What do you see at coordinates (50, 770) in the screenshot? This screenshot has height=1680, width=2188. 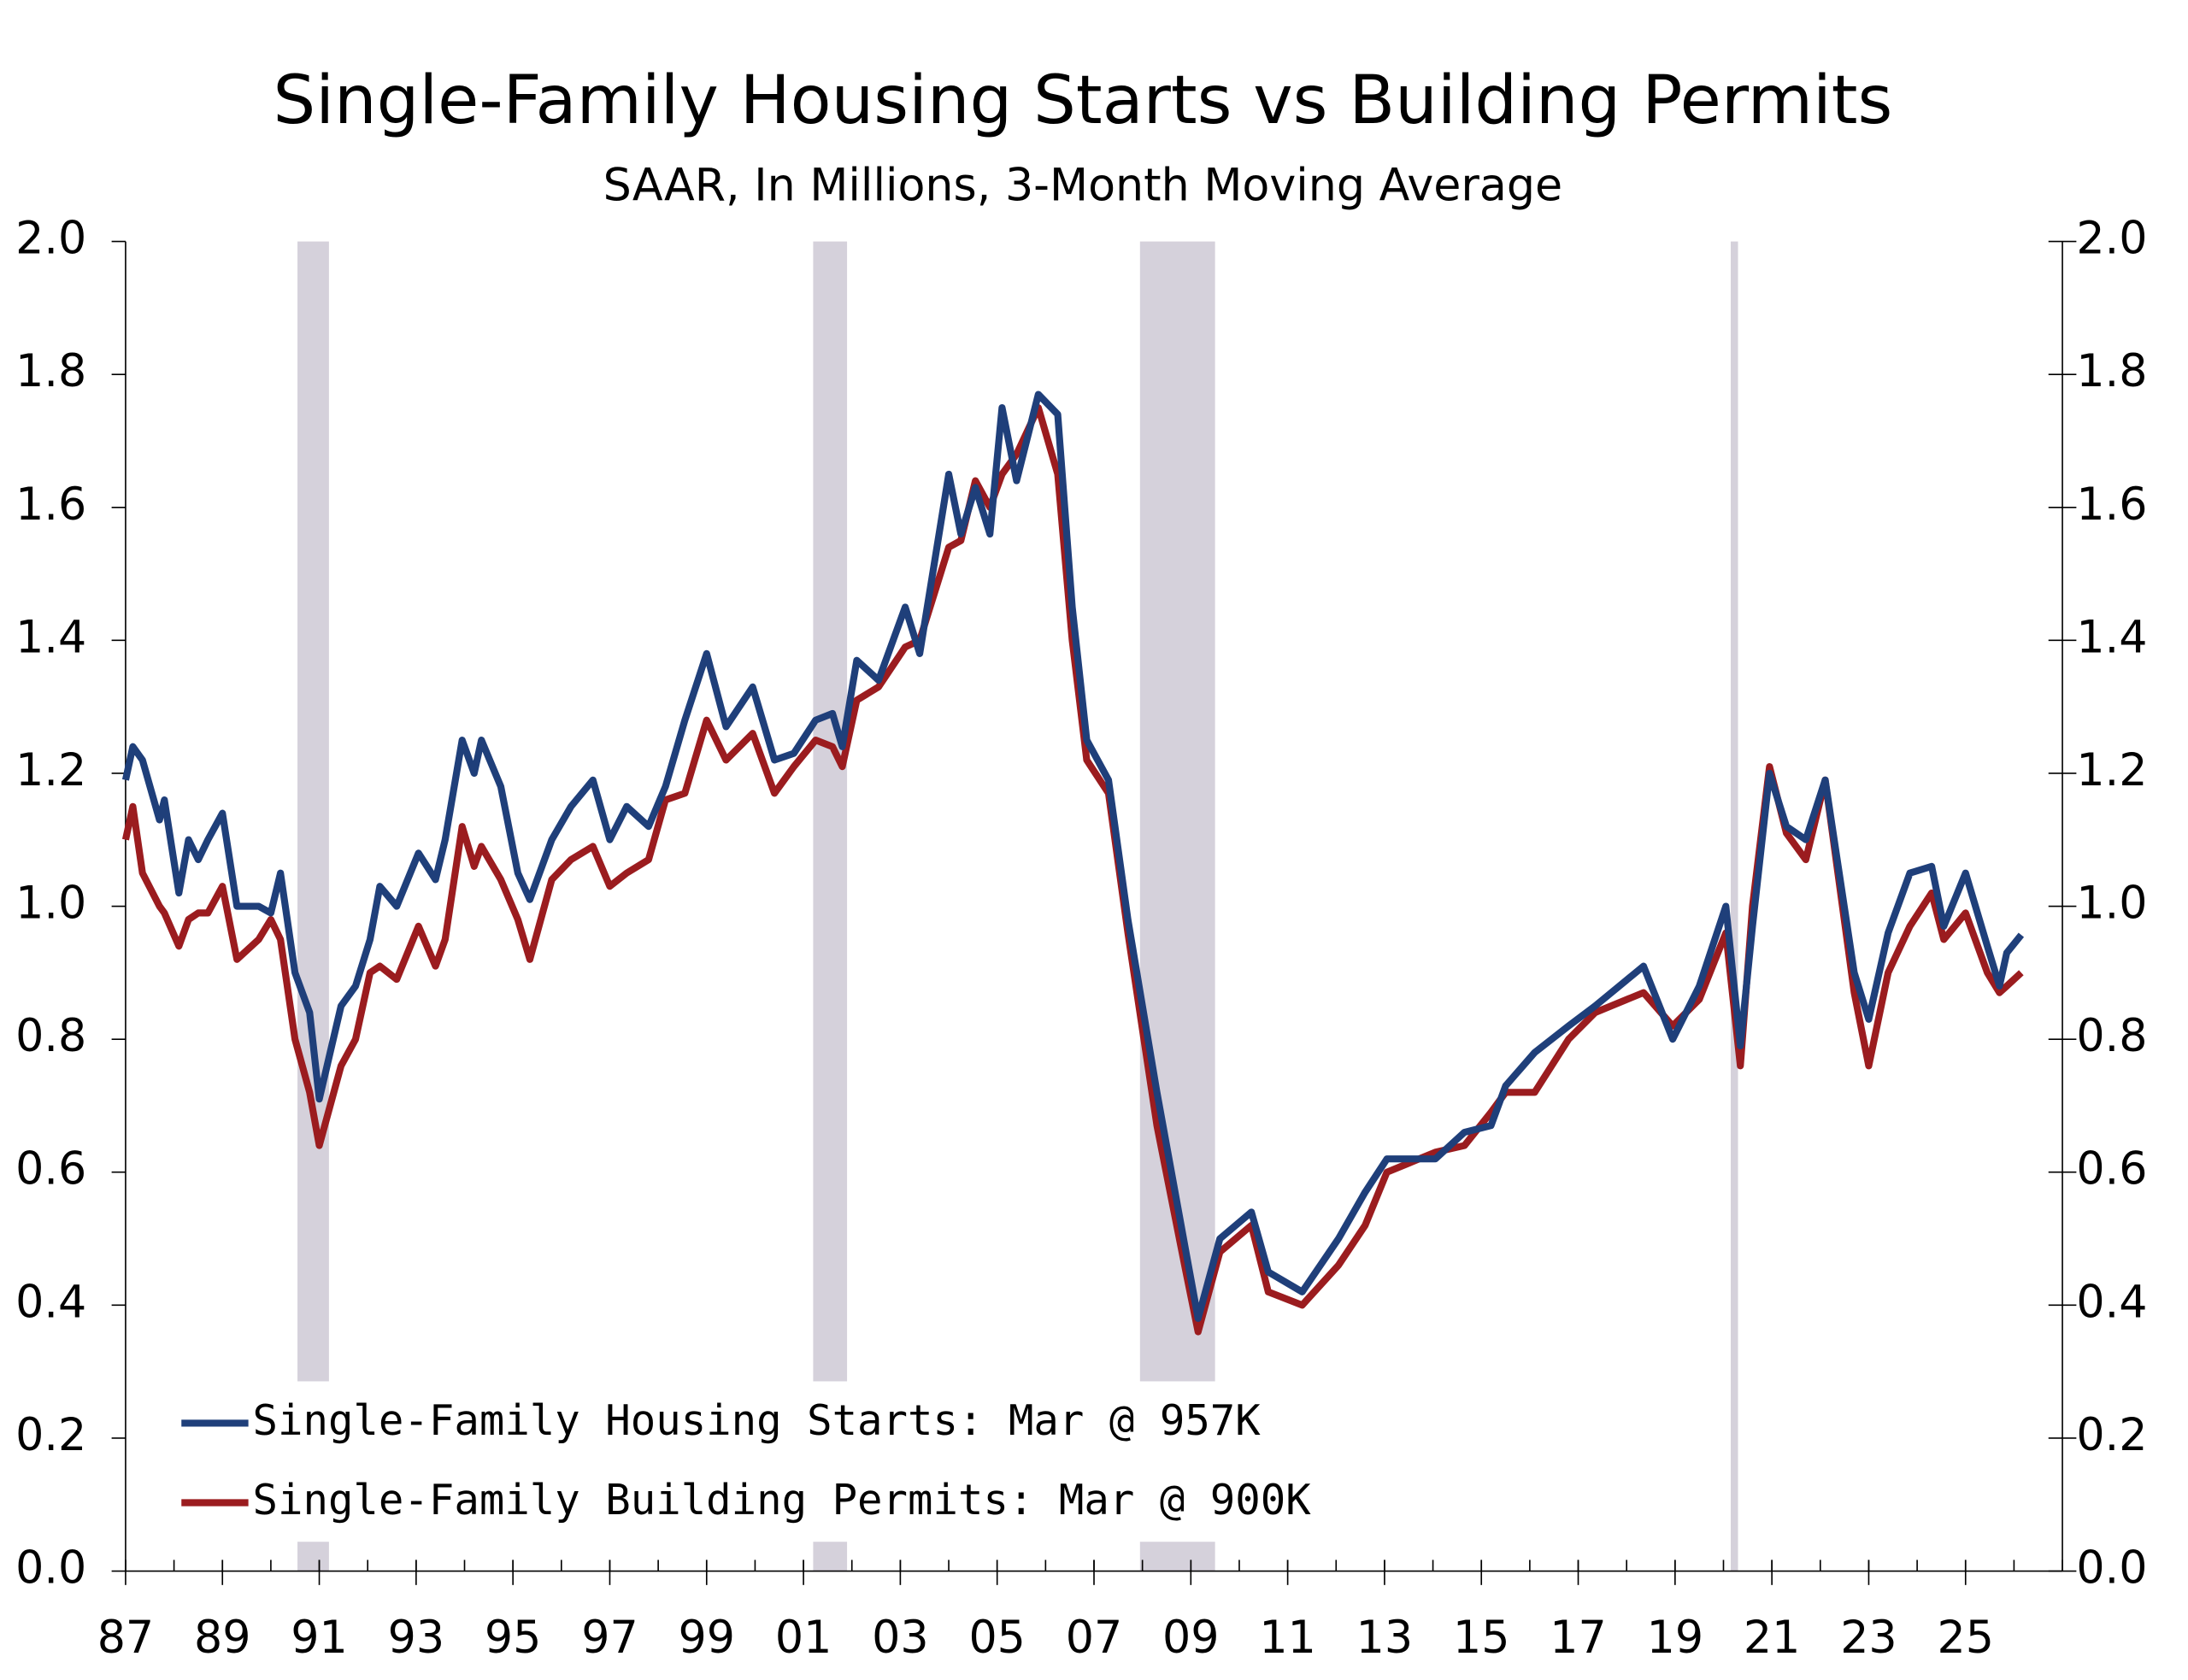 I see `y-tick-label: 1.2` at bounding box center [50, 770].